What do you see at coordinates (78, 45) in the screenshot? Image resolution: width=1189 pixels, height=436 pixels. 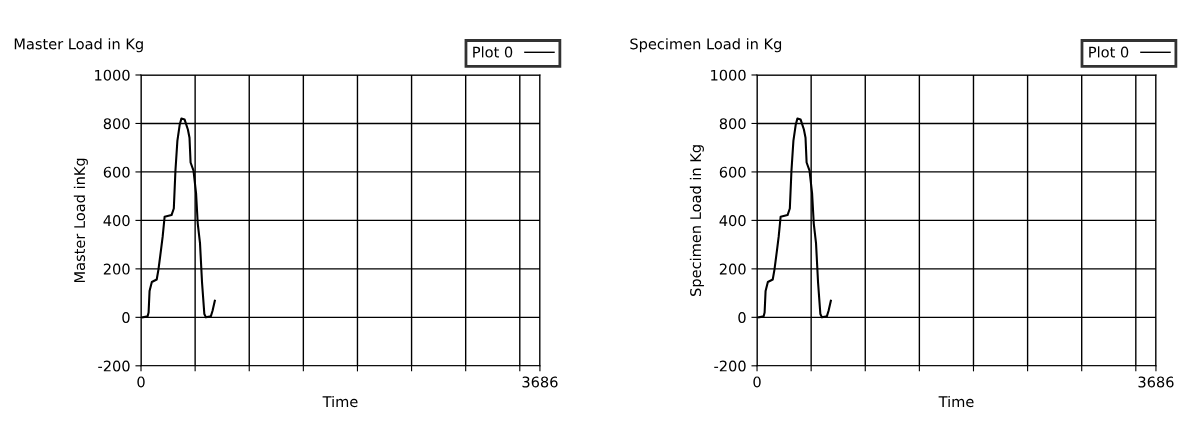 I see `chart-title: Master Load in Kg` at bounding box center [78, 45].